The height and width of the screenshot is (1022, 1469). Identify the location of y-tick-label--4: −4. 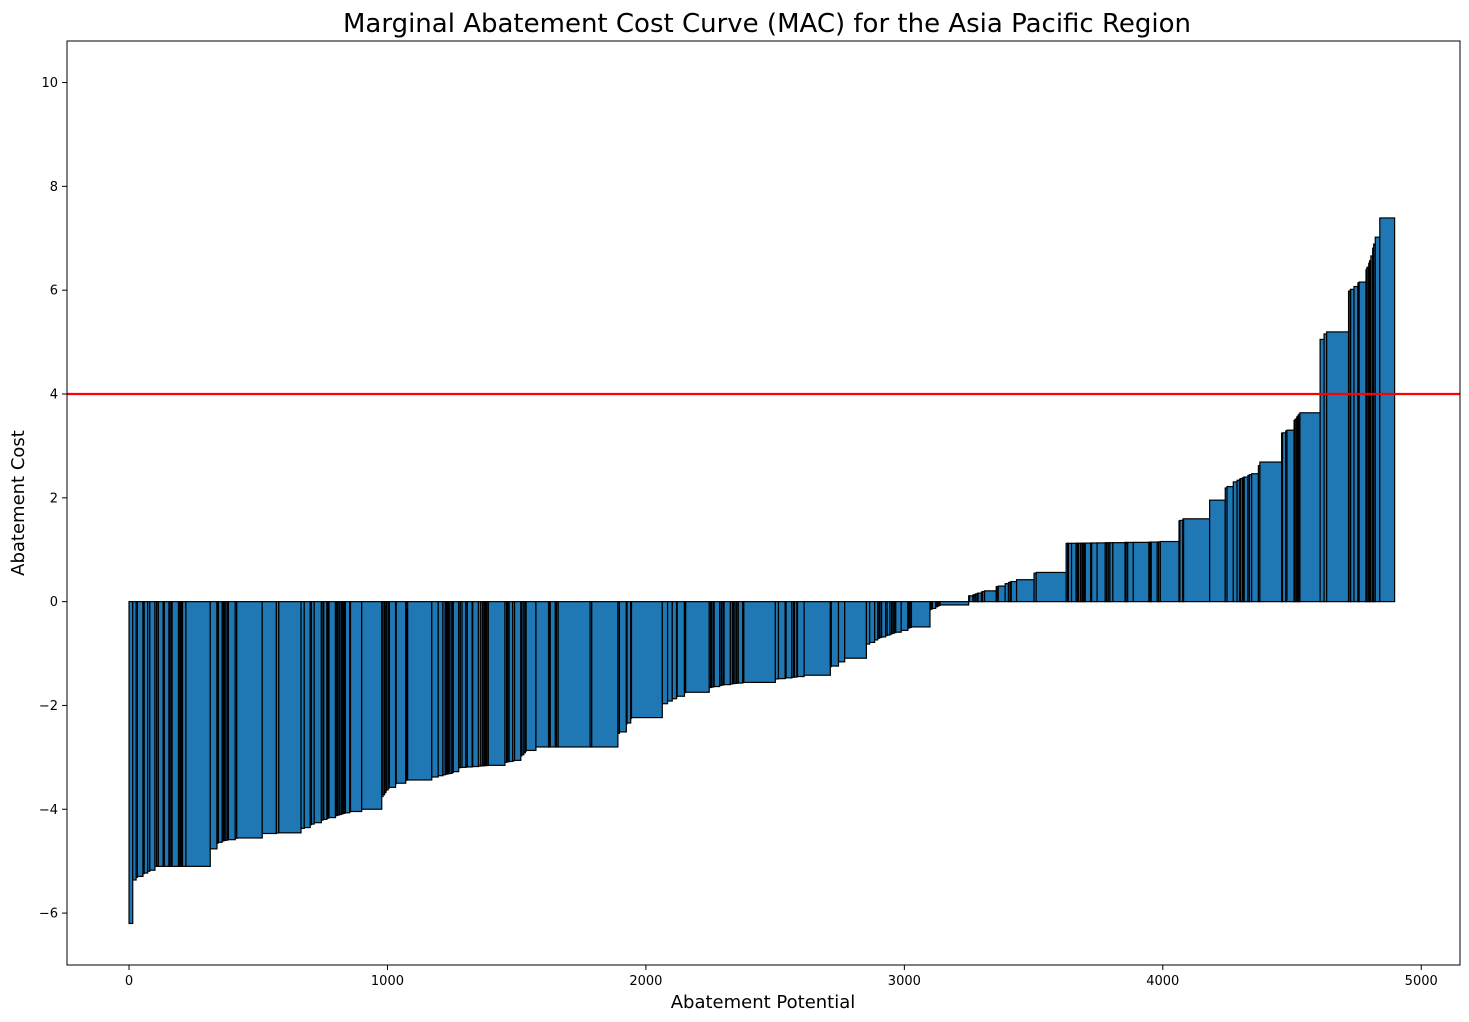
(48, 810).